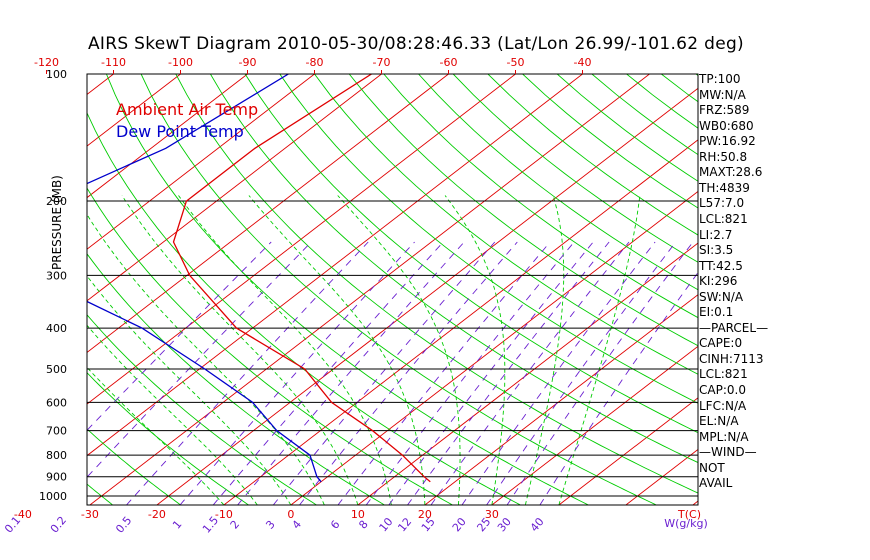 The image size is (870, 560). I want to click on mixing-ratio-tick-label: 0.2, so click(58, 525).